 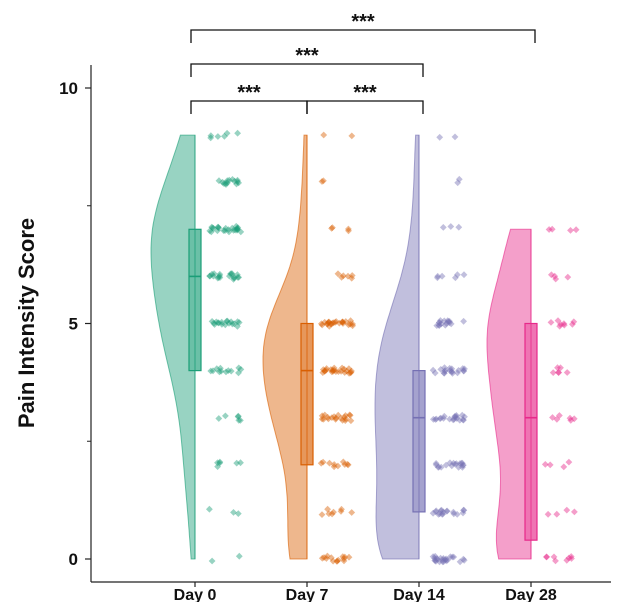 What do you see at coordinates (363, 62) in the screenshot?
I see `significance-layer: *** *** *** ***` at bounding box center [363, 62].